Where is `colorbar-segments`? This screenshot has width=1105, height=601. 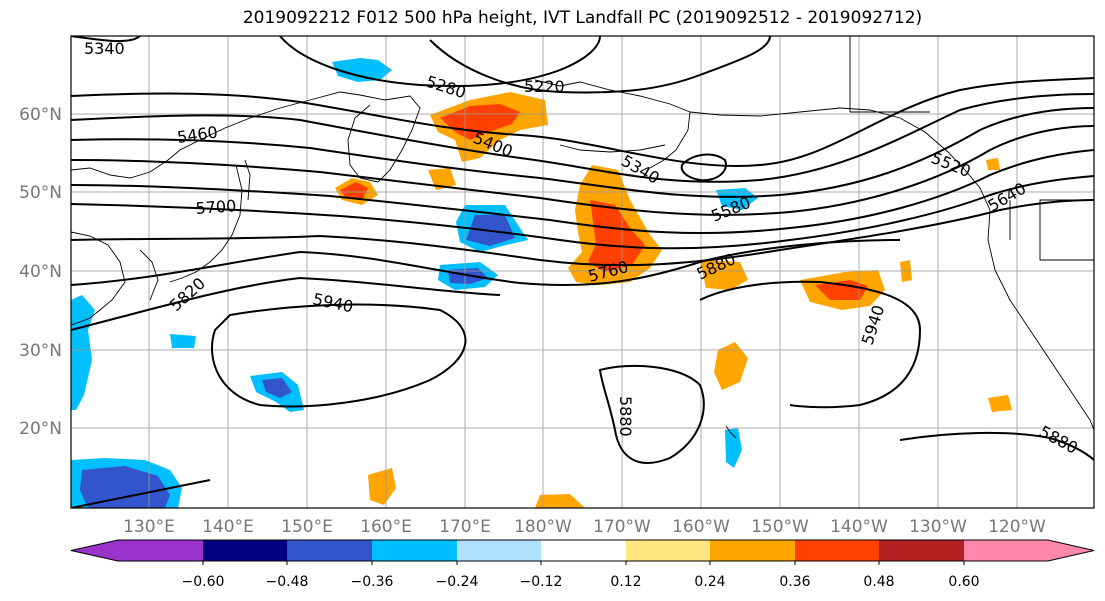 colorbar-segments is located at coordinates (582, 552).